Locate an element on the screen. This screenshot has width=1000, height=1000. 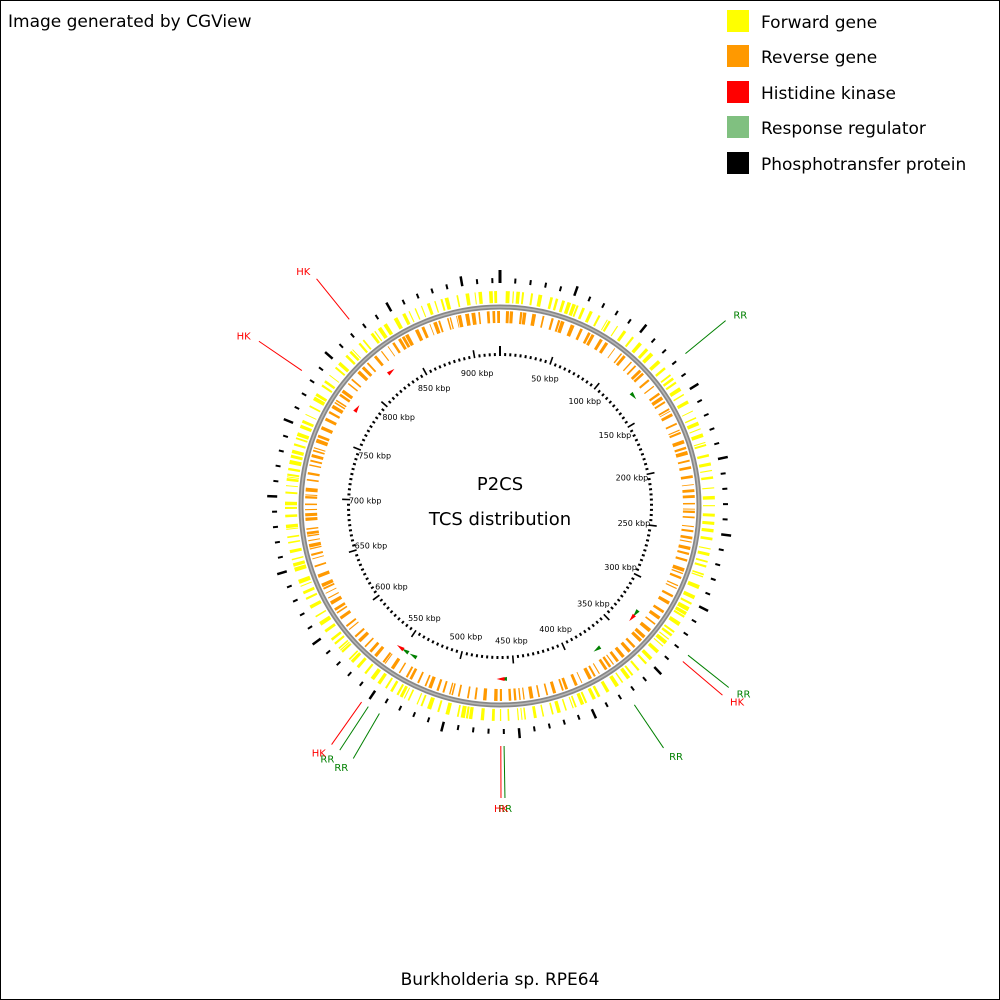
legend-swatch-hk is located at coordinates (738, 92).